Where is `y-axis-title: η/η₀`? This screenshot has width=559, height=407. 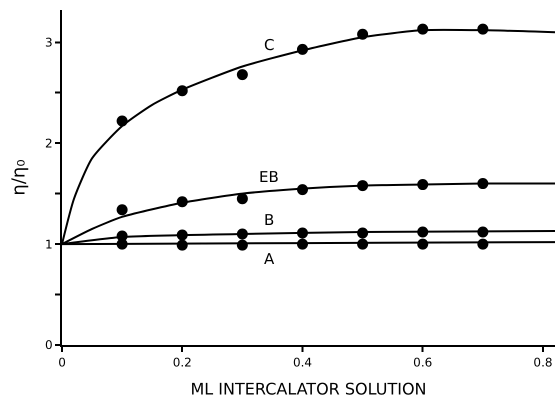
y-axis-title: η/η₀ is located at coordinates (19, 177).